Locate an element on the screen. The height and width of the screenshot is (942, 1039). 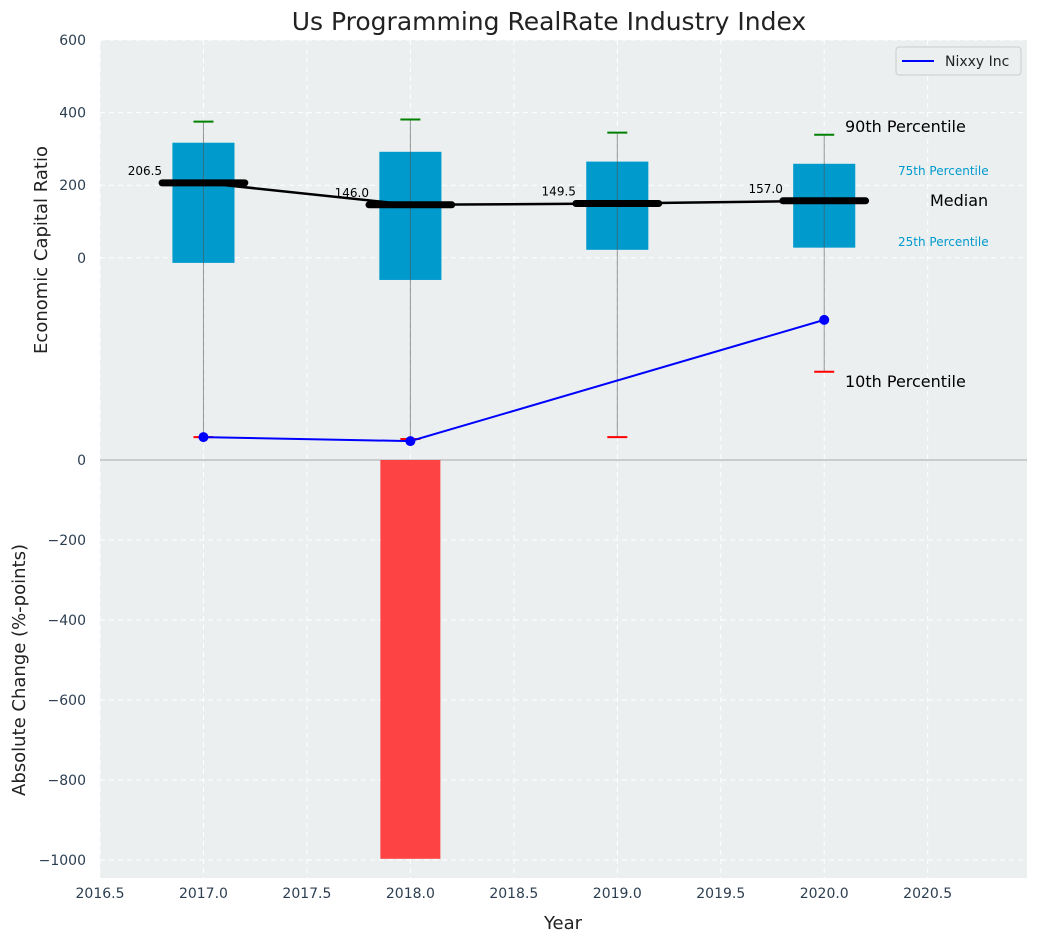
change-bar is located at coordinates (410, 659).